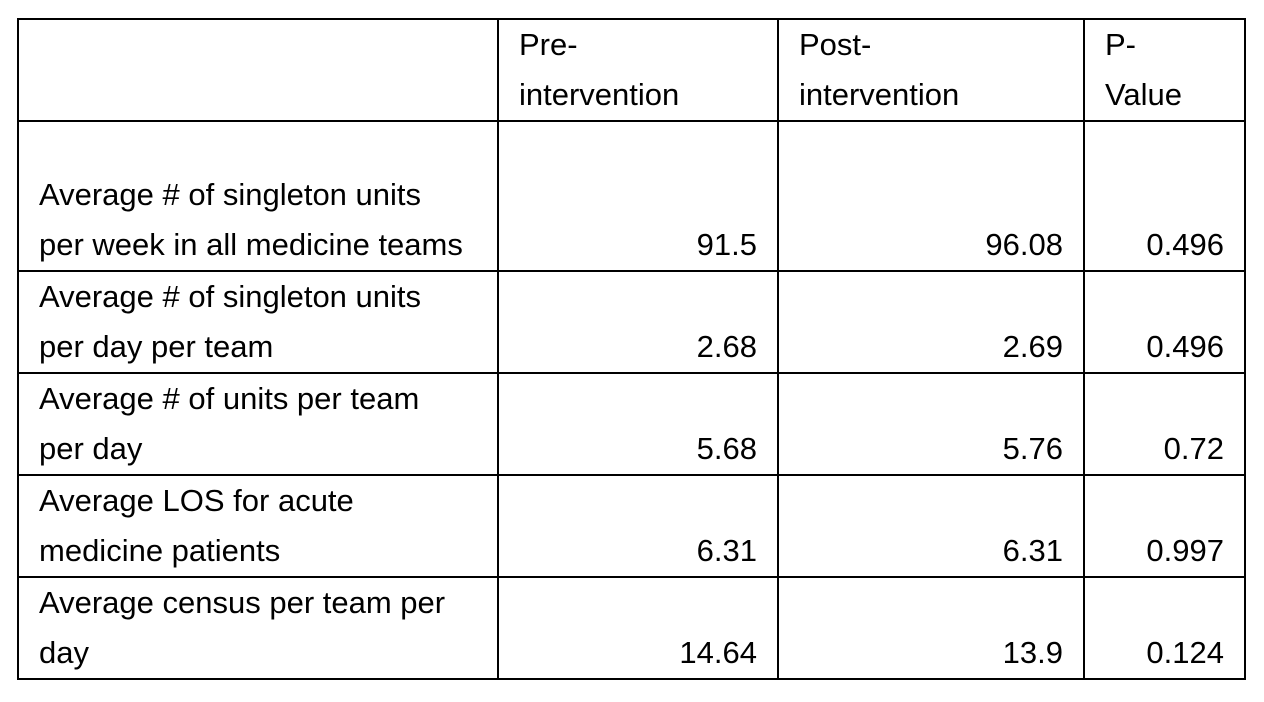 The height and width of the screenshot is (702, 1264). I want to click on header-cell: Pre-intervention, so click(638, 70).